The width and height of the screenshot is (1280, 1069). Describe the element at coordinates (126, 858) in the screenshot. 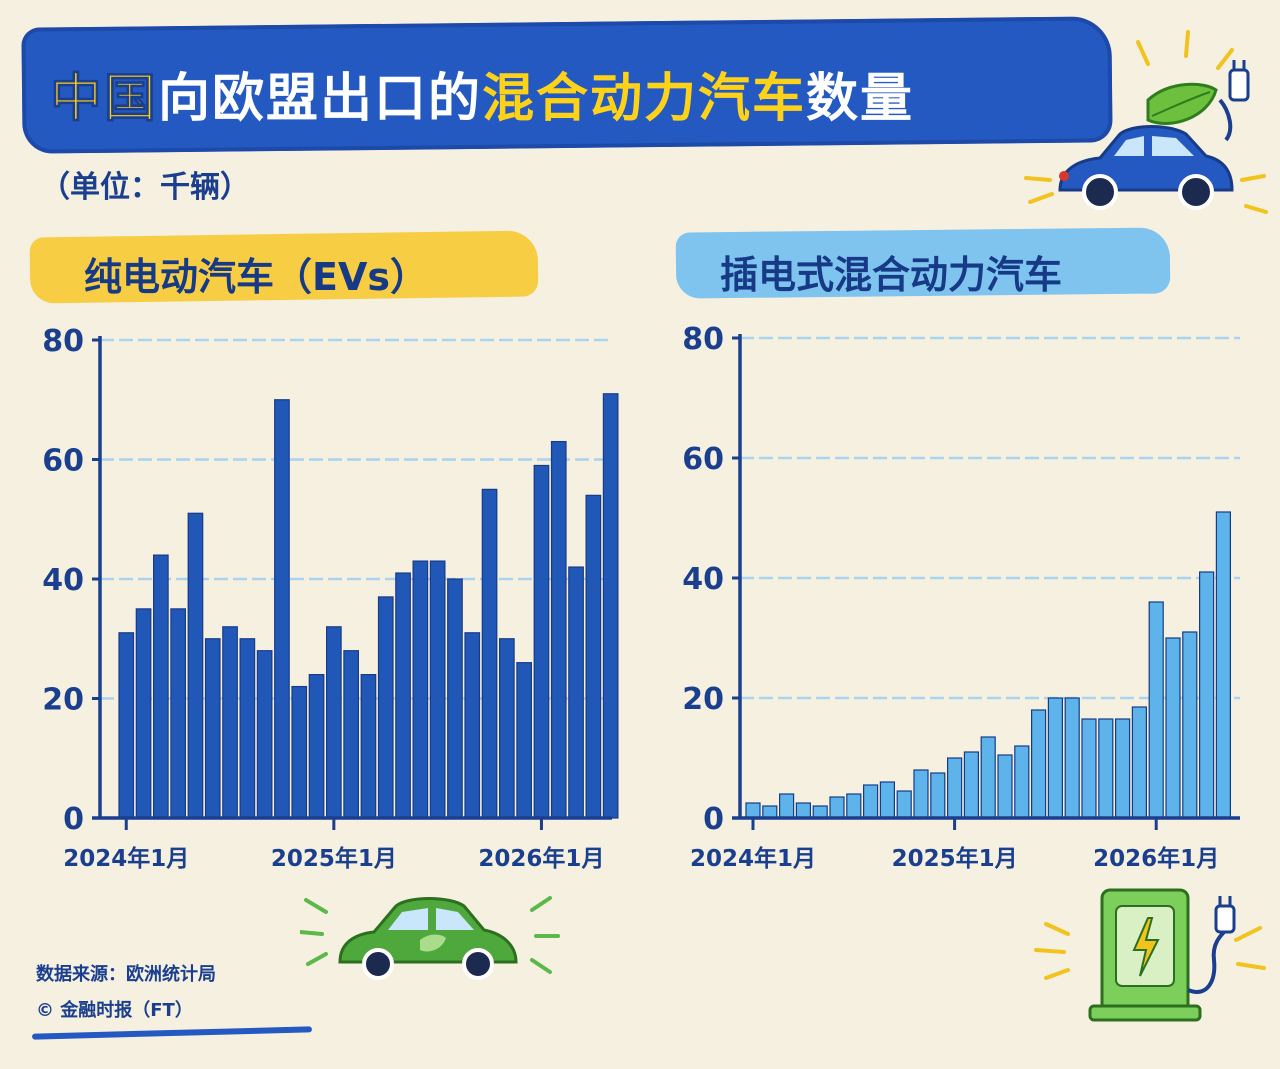

I see `ev-x-tick-label: 2024年1月` at that location.